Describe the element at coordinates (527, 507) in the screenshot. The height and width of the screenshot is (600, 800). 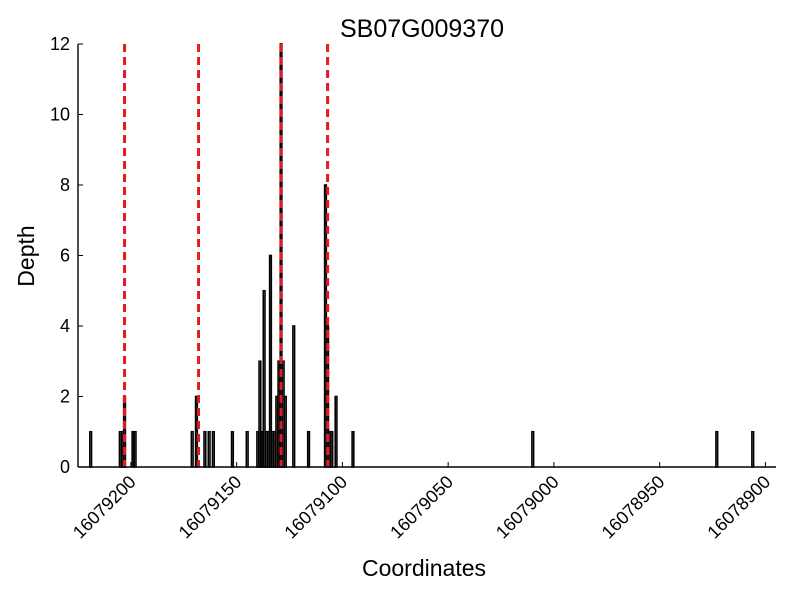
I see `x-tick-label: 16079000` at that location.